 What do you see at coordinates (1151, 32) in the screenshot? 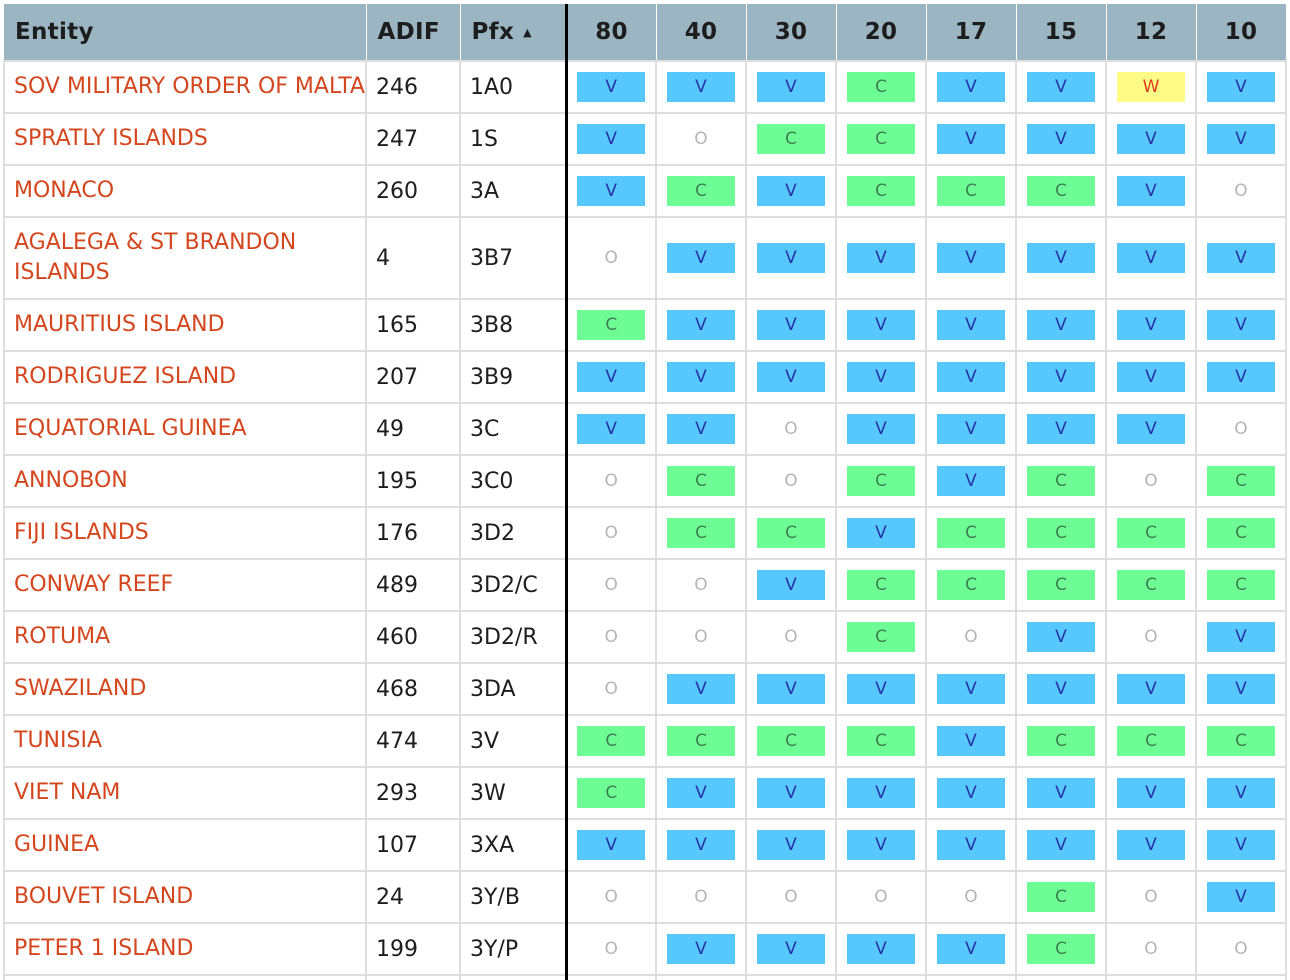
I see `column-header-band-12: 12` at bounding box center [1151, 32].